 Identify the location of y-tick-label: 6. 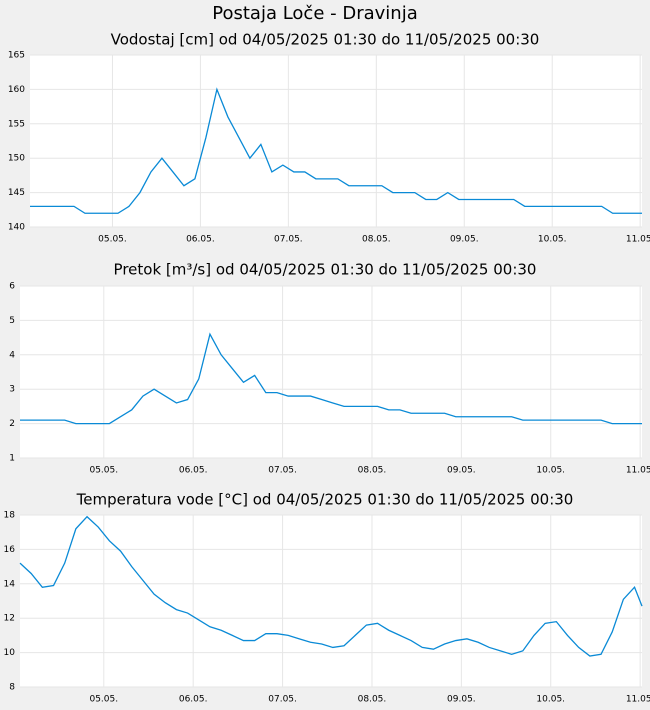
(12, 287).